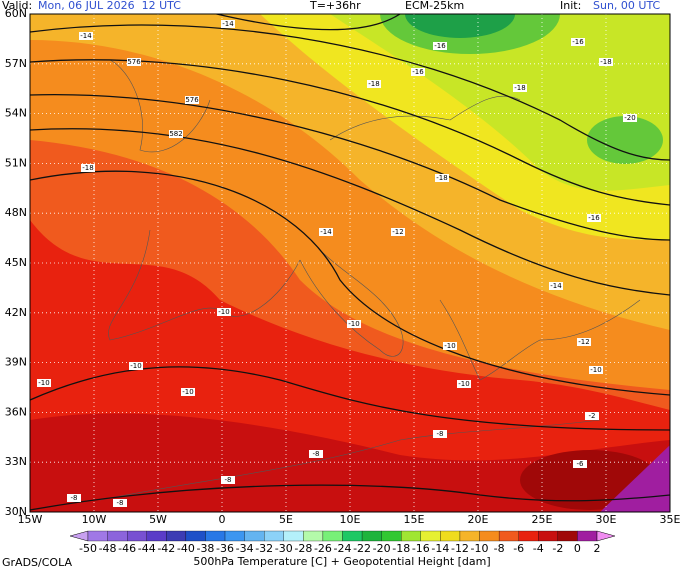 Image resolution: width=686 pixels, height=570 pixels. I want to click on colorbar-label: -8, so click(499, 548).